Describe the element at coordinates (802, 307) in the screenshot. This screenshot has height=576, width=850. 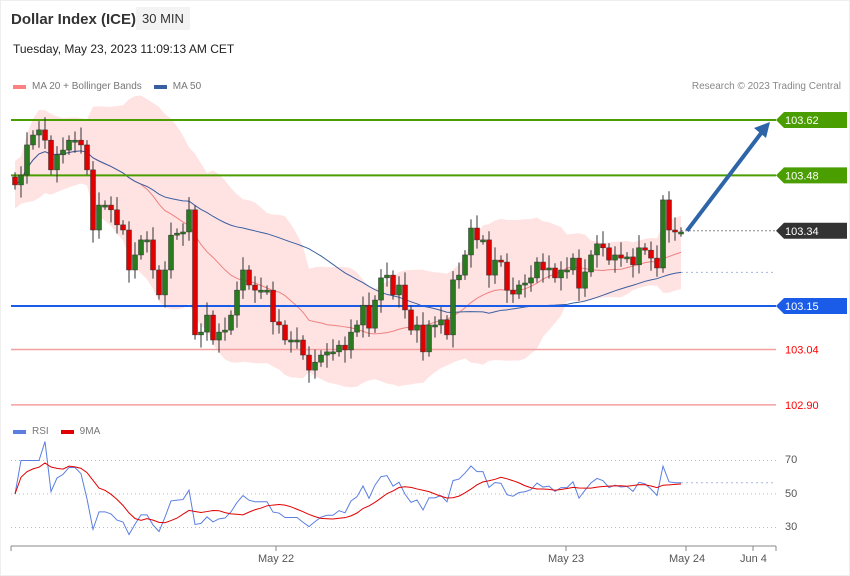
I see `level-label: 103.15` at that location.